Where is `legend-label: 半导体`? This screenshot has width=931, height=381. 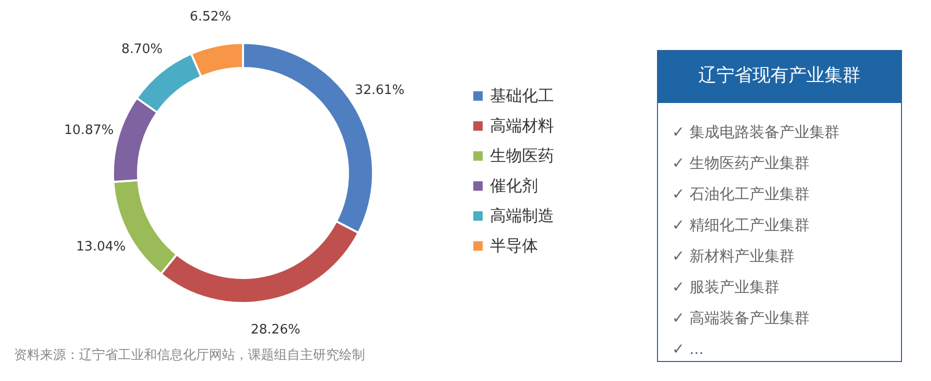 legend-label: 半导体 is located at coordinates (514, 245).